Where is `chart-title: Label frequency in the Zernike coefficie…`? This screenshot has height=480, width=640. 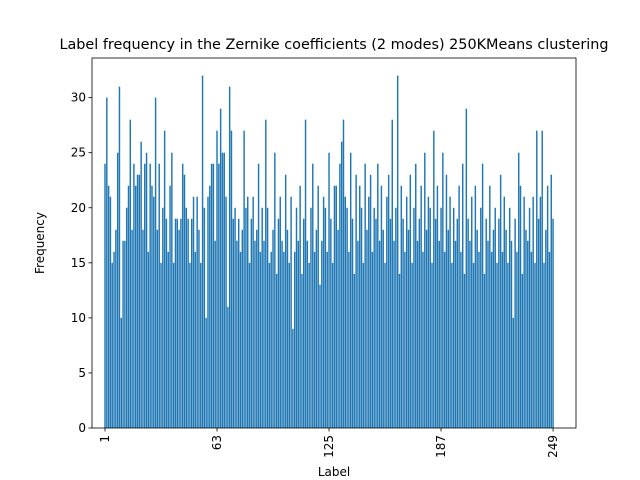
chart-title: Label frequency in the Zernike coefficie… is located at coordinates (333, 45).